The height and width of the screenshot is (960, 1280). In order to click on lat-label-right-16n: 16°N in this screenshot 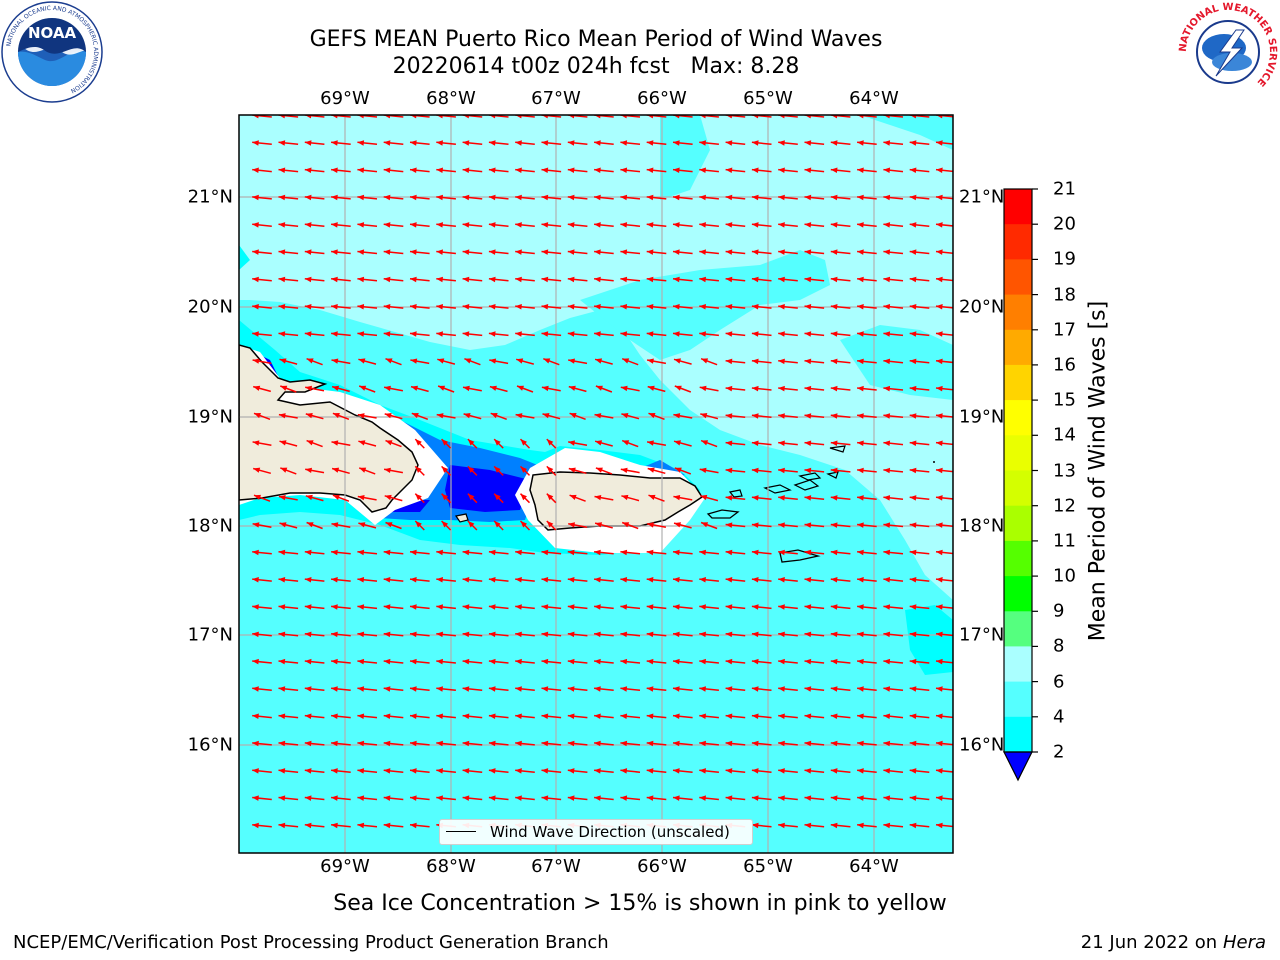, I will do `click(982, 745)`.